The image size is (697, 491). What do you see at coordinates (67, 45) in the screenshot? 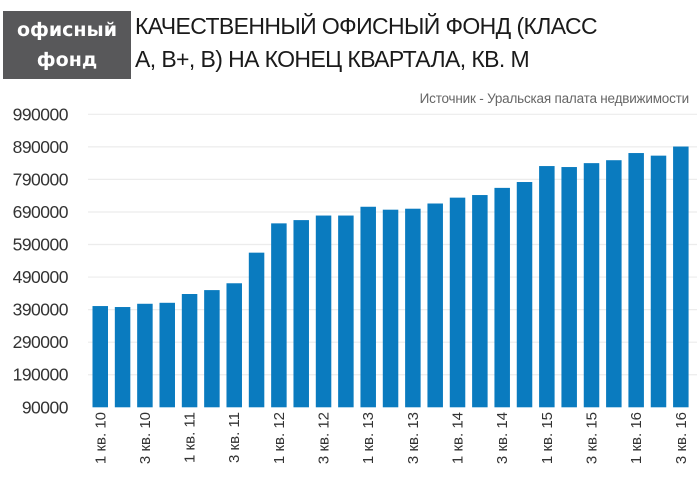
I see `section-badge: офисный фонд` at bounding box center [67, 45].